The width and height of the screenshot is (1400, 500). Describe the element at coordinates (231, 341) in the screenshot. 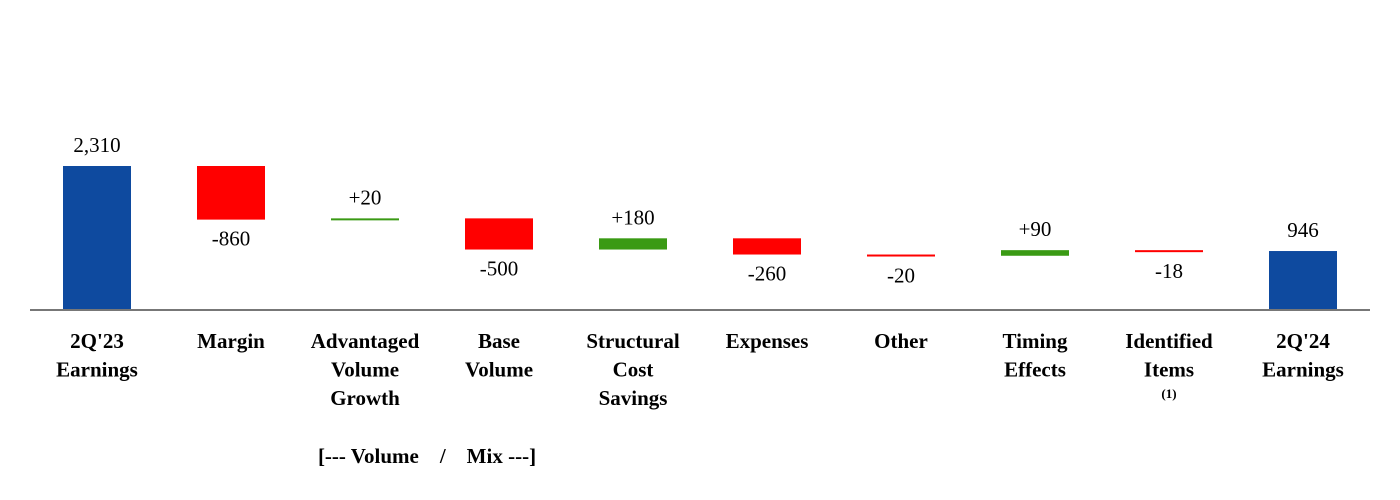

I see `x-tick-label: Margin` at that location.